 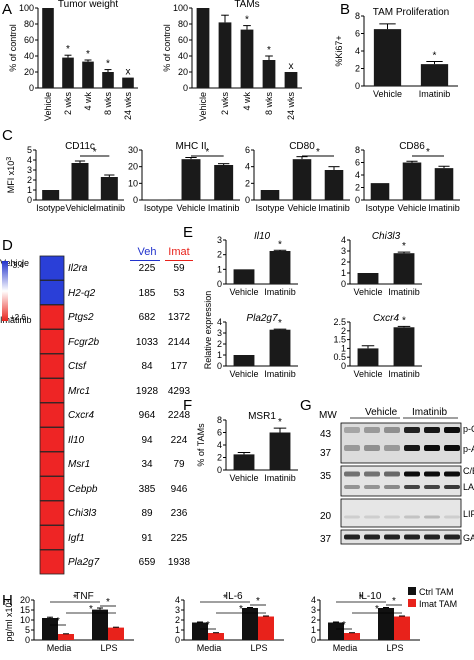 What do you see at coordinates (429, 412) in the screenshot?
I see `blot-col-imatinib: Imatinib` at bounding box center [429, 412].